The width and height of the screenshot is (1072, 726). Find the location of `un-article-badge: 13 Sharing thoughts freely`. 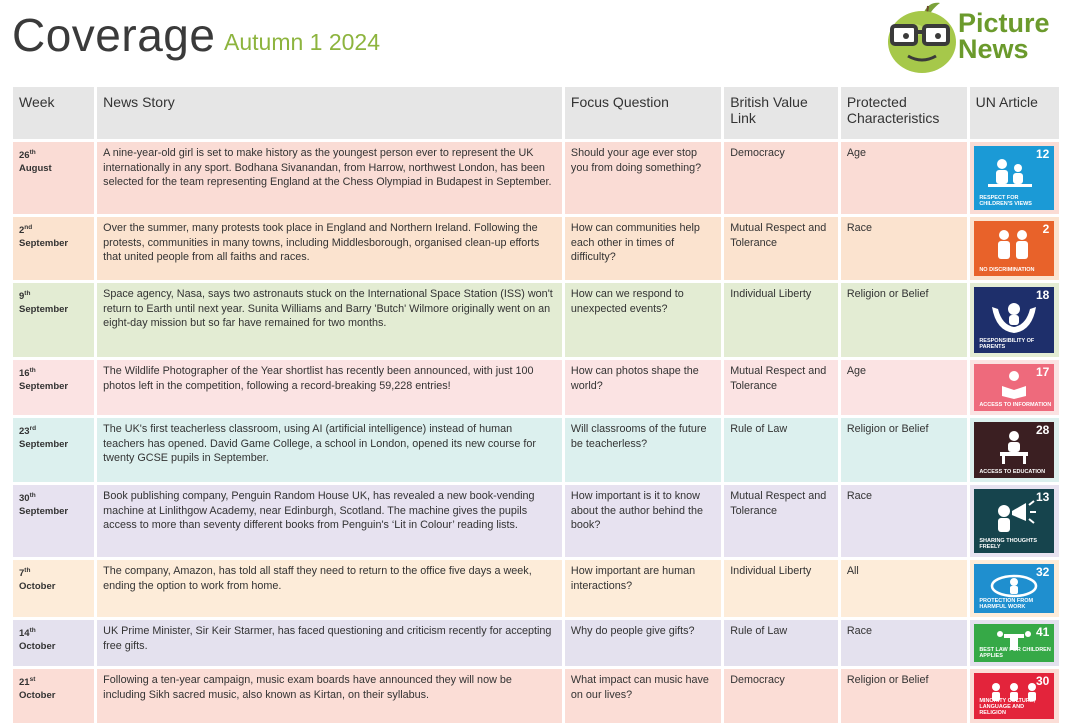

un-article-badge: 13 Sharing thoughts freely is located at coordinates (1014, 521).